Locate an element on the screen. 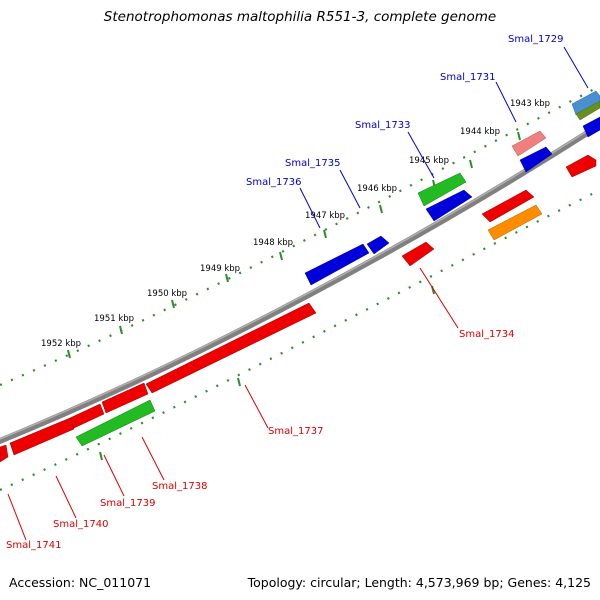 Image resolution: width=600 pixels, height=600 pixels. kbp-label: 1950 kbp is located at coordinates (167, 294).